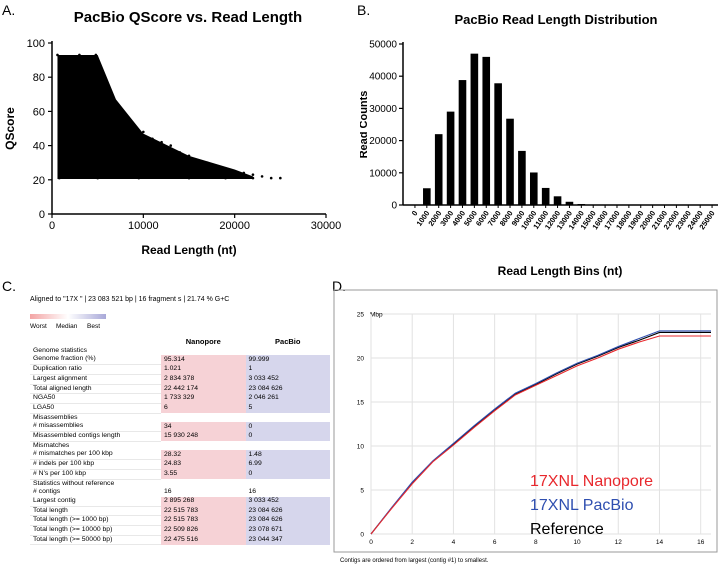 The height and width of the screenshot is (564, 720). Describe the element at coordinates (95, 455) in the screenshot. I see `row-label: # mismatches per 100 kbp` at that location.